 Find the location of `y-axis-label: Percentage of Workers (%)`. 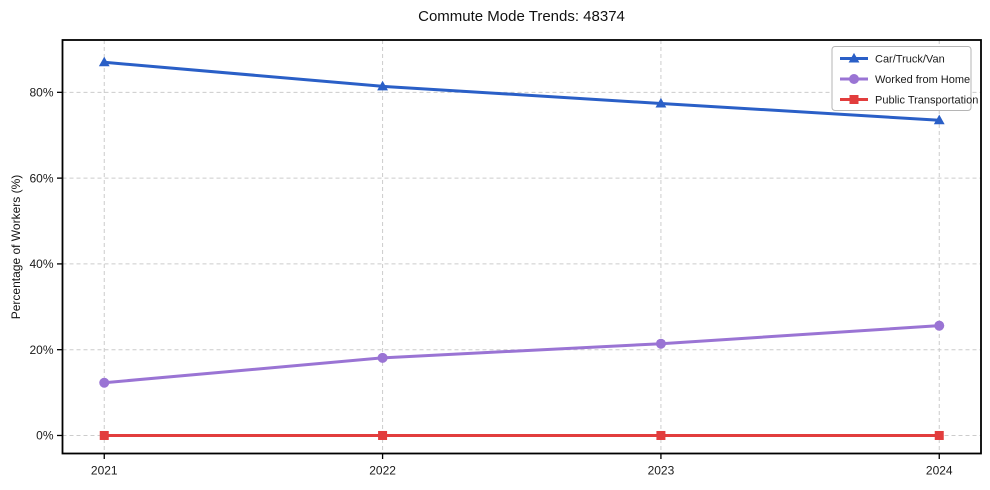

y-axis-label: Percentage of Workers (%) is located at coordinates (16, 247).